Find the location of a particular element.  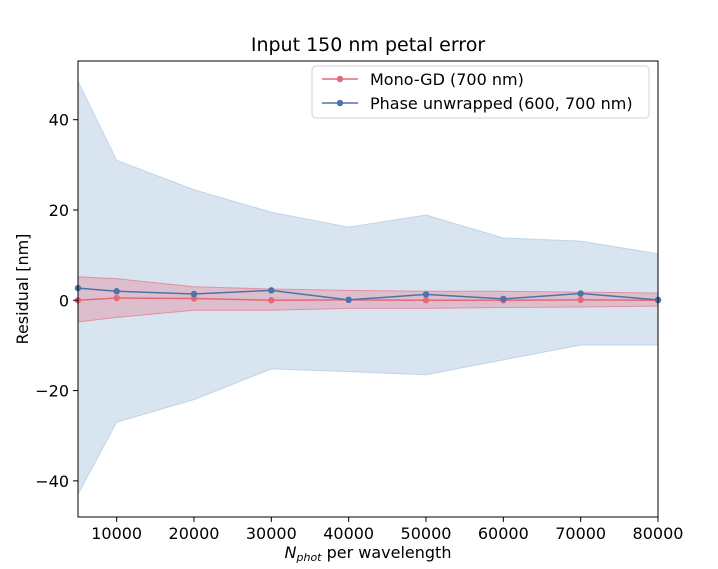

x-axis-label-main: N is located at coordinates (291, 552).